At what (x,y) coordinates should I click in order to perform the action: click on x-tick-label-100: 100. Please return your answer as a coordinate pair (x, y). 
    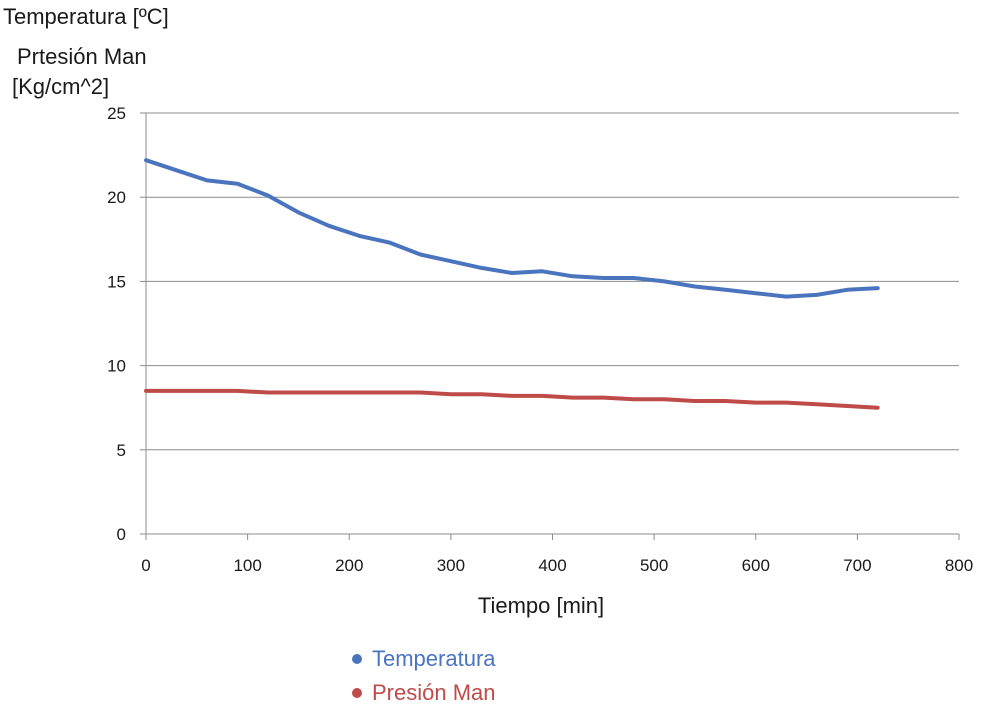
    Looking at the image, I should click on (247, 565).